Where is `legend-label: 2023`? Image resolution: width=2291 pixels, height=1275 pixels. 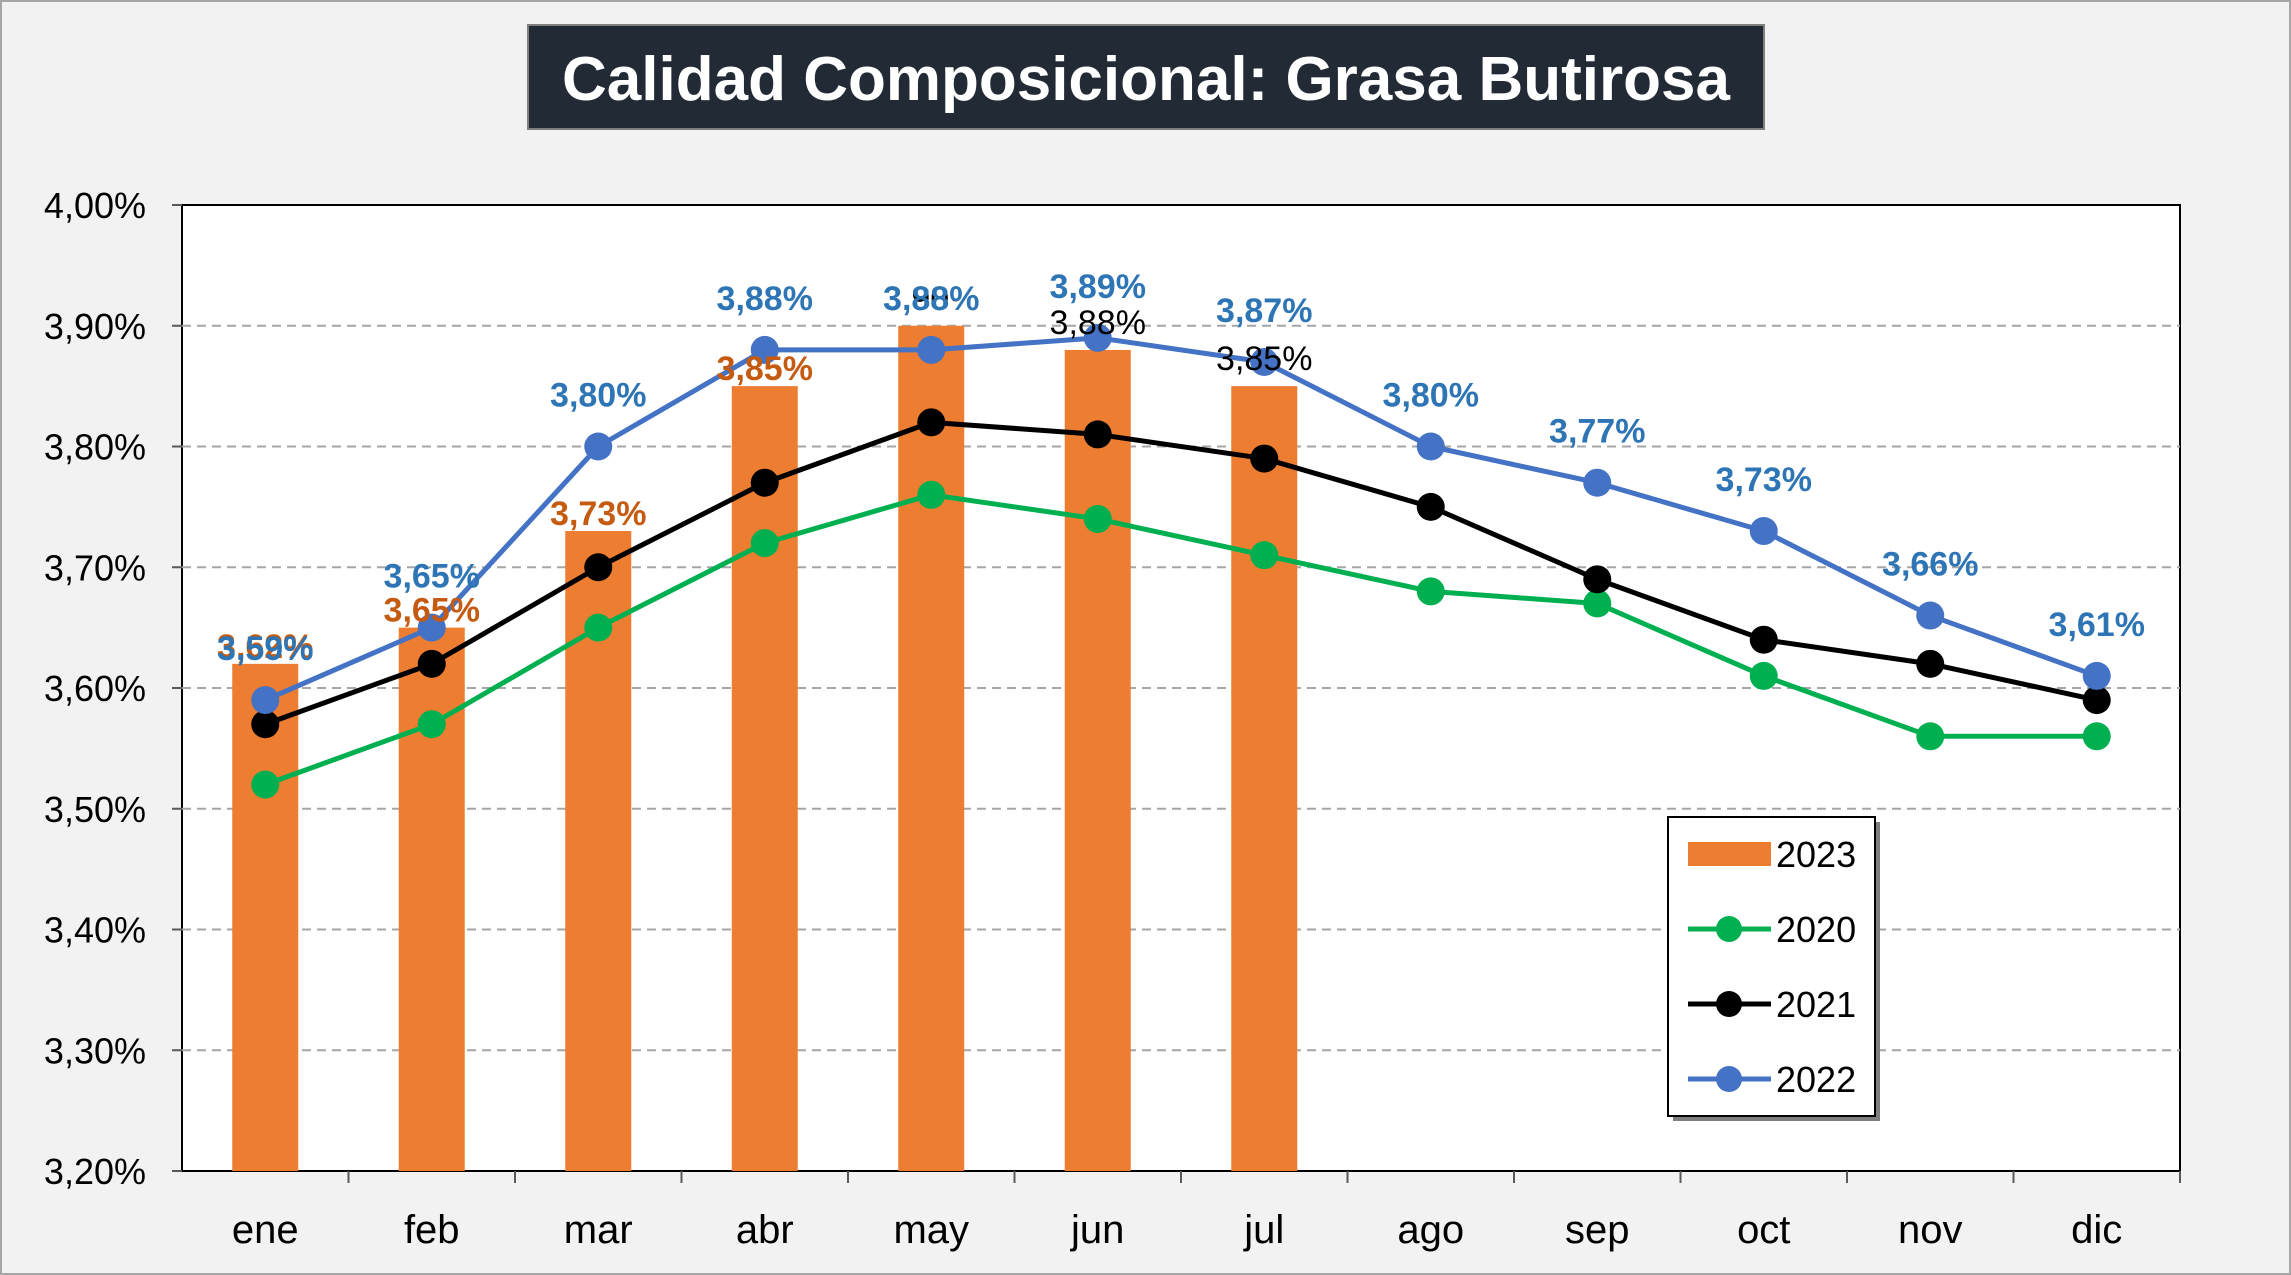
legend-label: 2023 is located at coordinates (1816, 854).